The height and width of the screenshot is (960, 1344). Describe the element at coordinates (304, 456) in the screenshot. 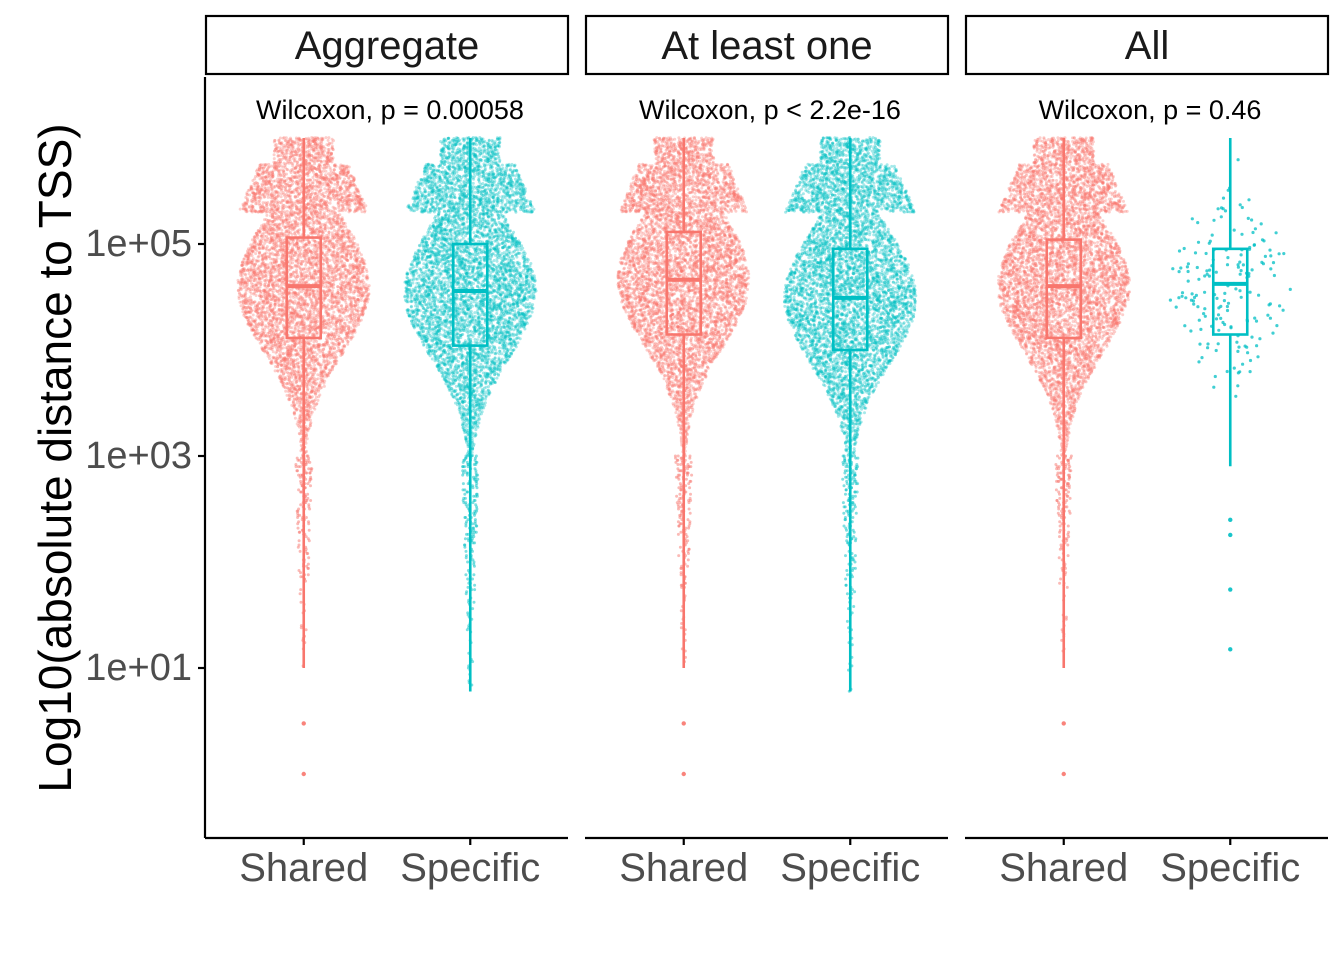

I see `group-shared` at that location.